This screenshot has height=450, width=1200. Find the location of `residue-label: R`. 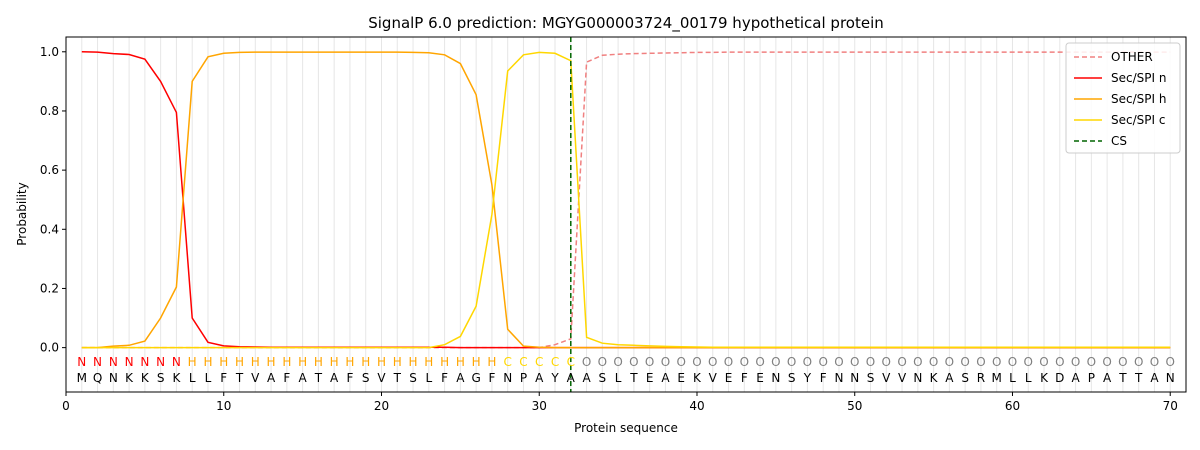

residue-label: R is located at coordinates (981, 378).